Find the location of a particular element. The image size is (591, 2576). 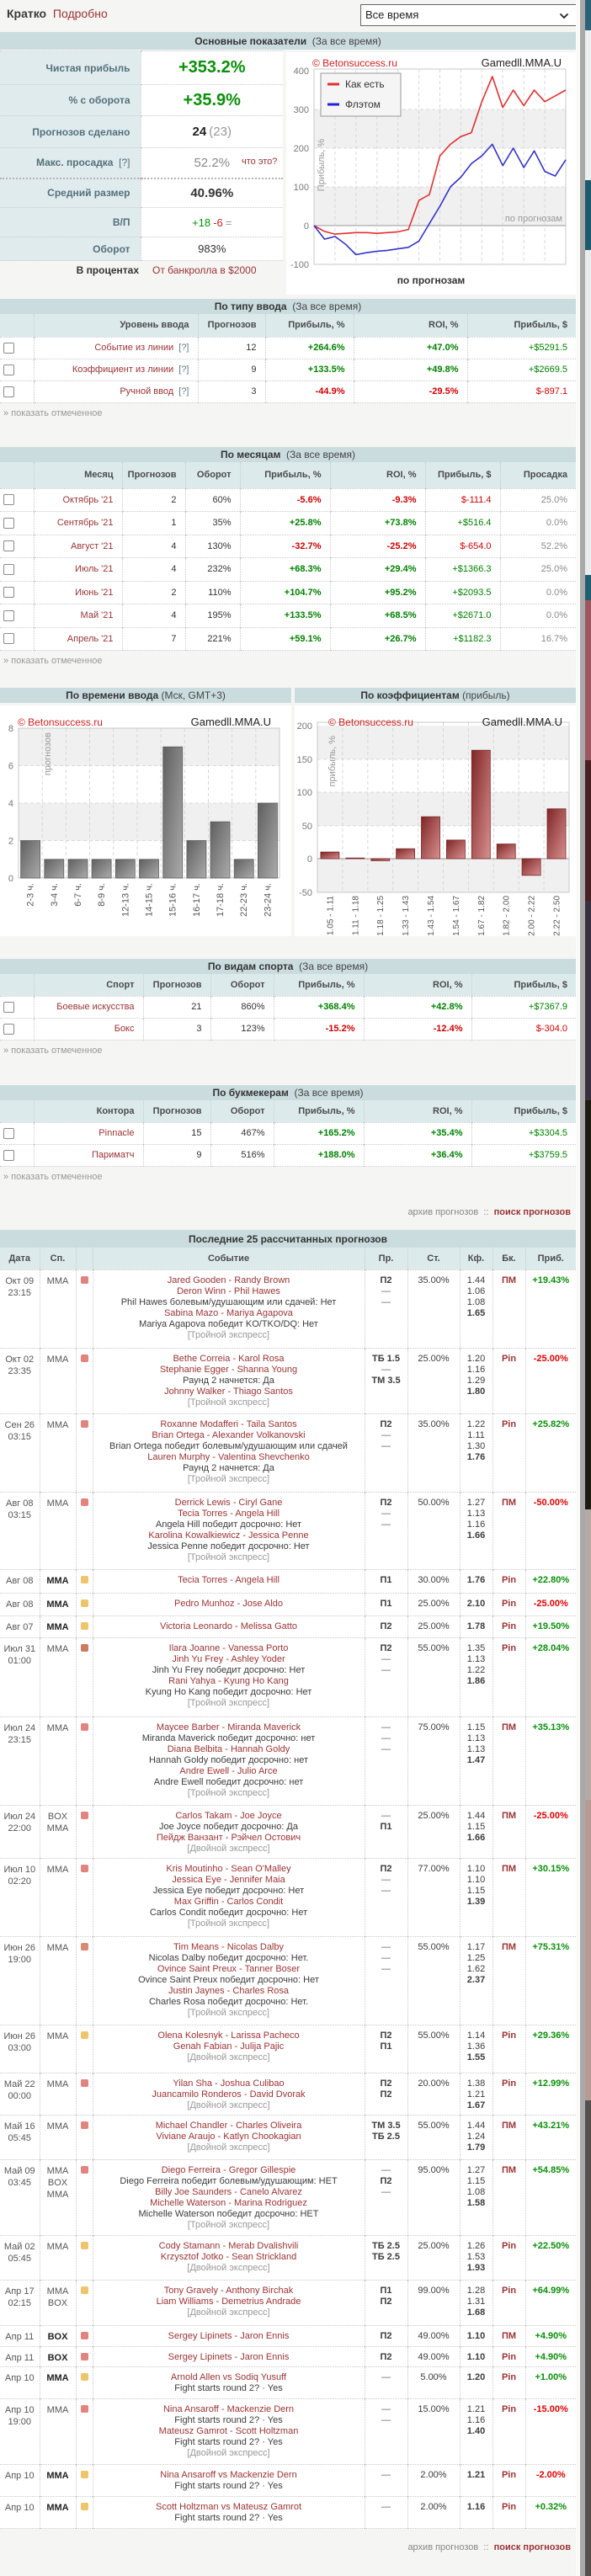

svg-text: Флэтом is located at coordinates (363, 104).